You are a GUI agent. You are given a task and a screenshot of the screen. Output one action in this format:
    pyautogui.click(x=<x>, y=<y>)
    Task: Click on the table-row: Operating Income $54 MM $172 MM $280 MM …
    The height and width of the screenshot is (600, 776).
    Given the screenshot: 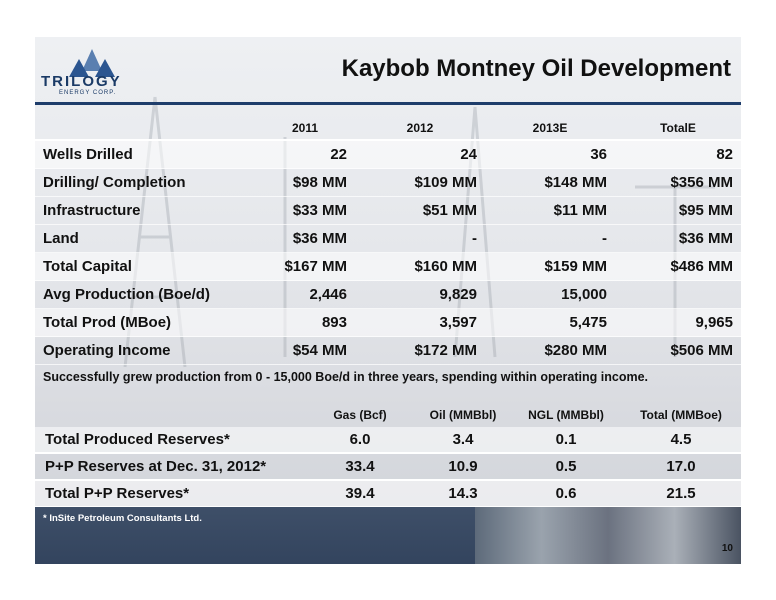 What is the action you would take?
    pyautogui.click(x=388, y=350)
    